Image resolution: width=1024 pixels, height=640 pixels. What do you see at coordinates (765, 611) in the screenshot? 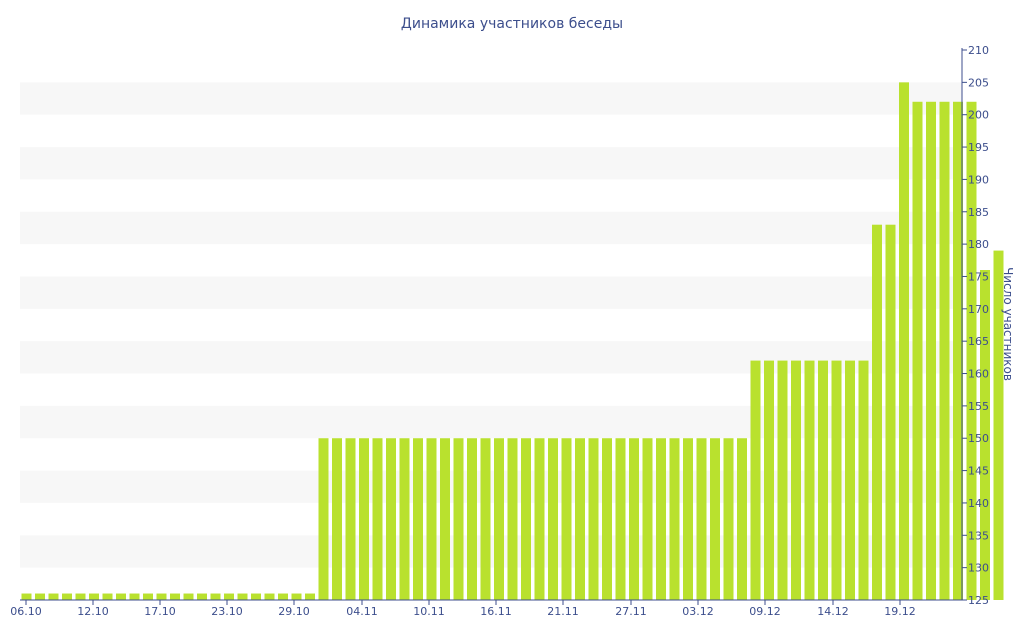
I see `x-tick-label: 09.12` at bounding box center [765, 611].